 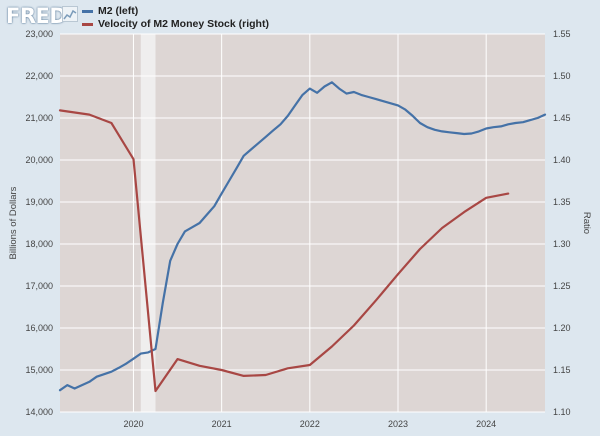 I want to click on legend-swatch-velocity, so click(x=87, y=24).